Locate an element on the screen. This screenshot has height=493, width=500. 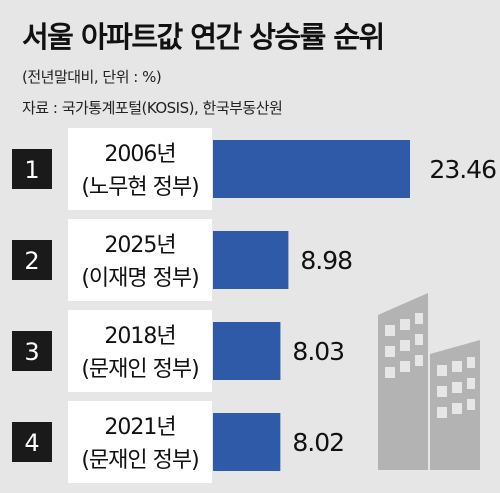
rank-number: 3 is located at coordinates (31, 352).